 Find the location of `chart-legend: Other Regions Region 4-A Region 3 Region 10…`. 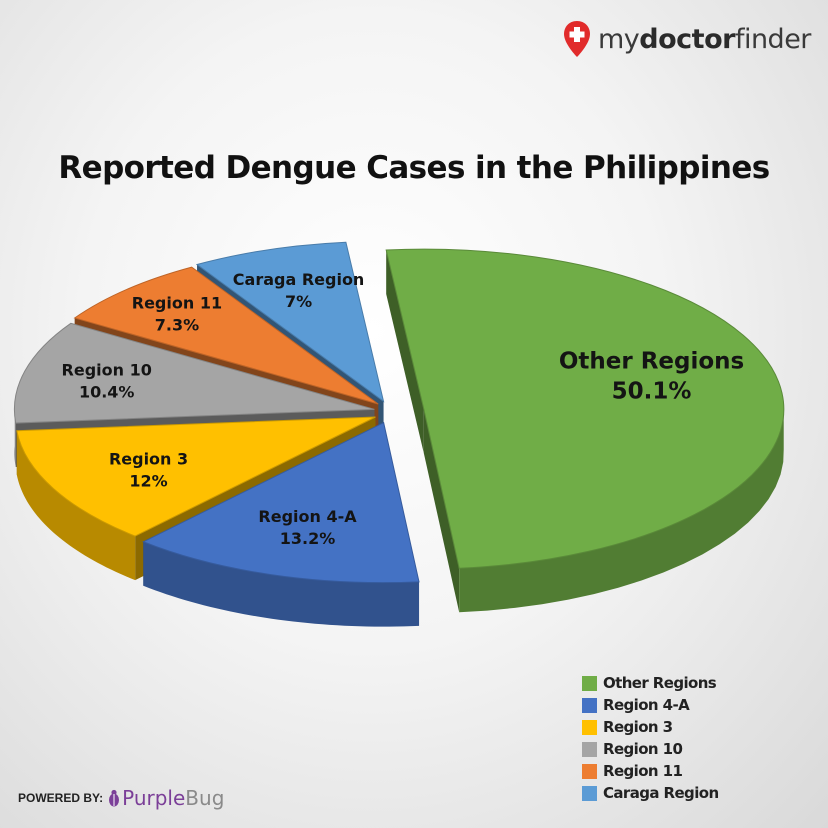

chart-legend: Other Regions Region 4-A Region 3 Region 10… is located at coordinates (702, 738).